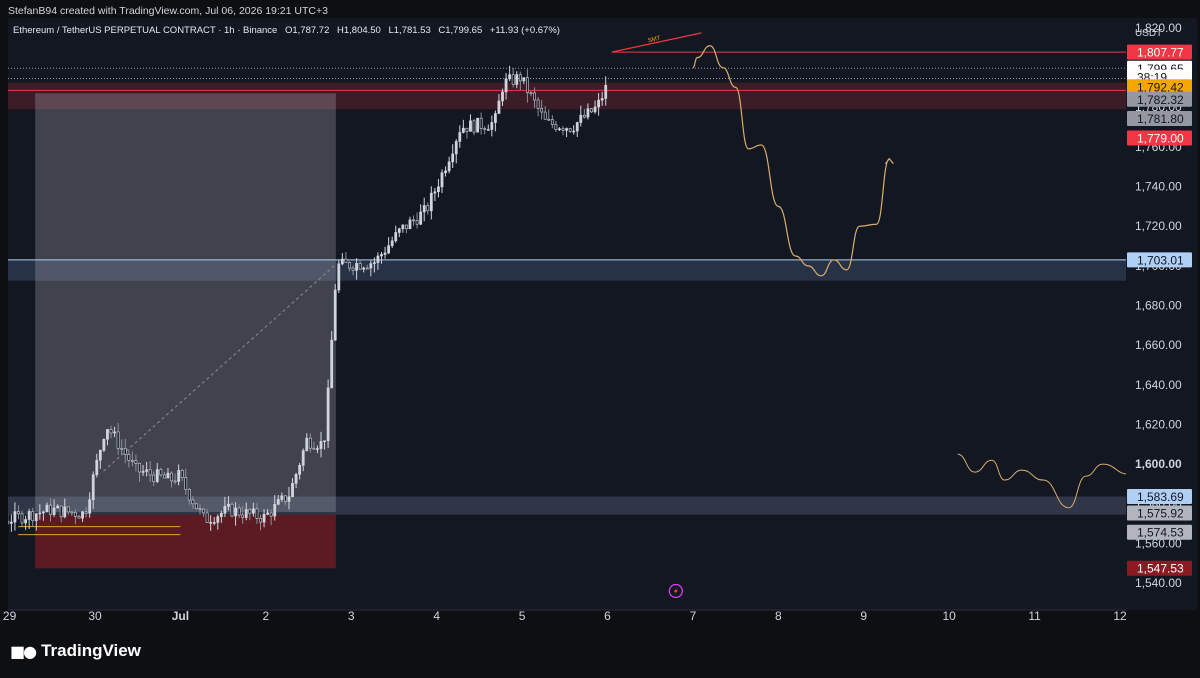 This screenshot has width=1200, height=678. I want to click on y-tick-label: 1,600.00, so click(1158, 464).